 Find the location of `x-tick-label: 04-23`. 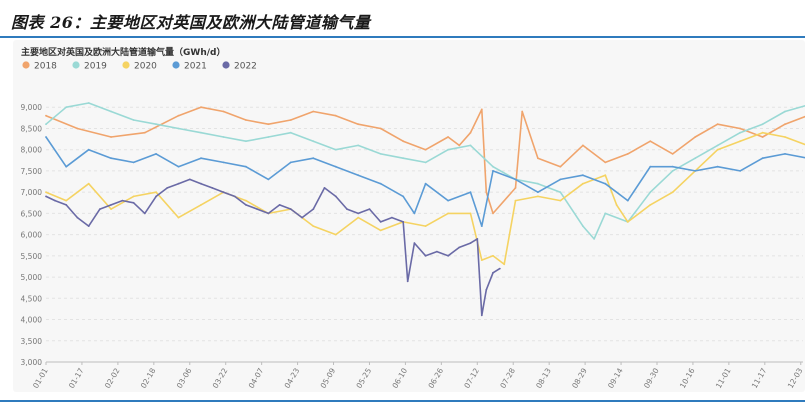

x-tick-label: 04-23 is located at coordinates (292, 378).